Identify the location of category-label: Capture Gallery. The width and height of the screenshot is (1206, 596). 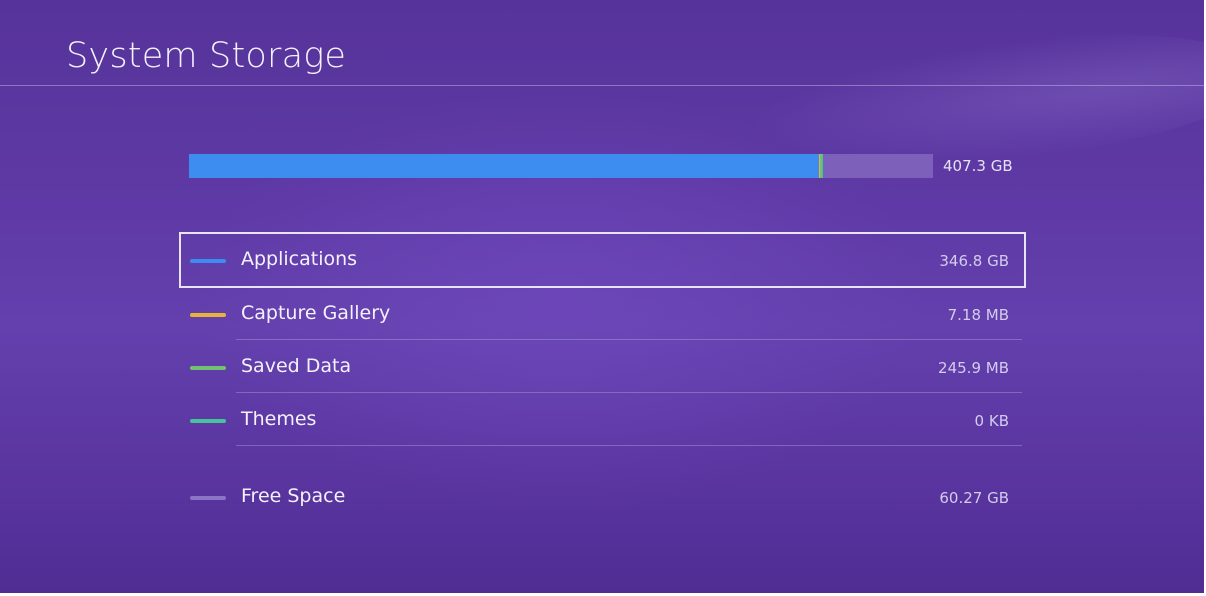
(316, 313).